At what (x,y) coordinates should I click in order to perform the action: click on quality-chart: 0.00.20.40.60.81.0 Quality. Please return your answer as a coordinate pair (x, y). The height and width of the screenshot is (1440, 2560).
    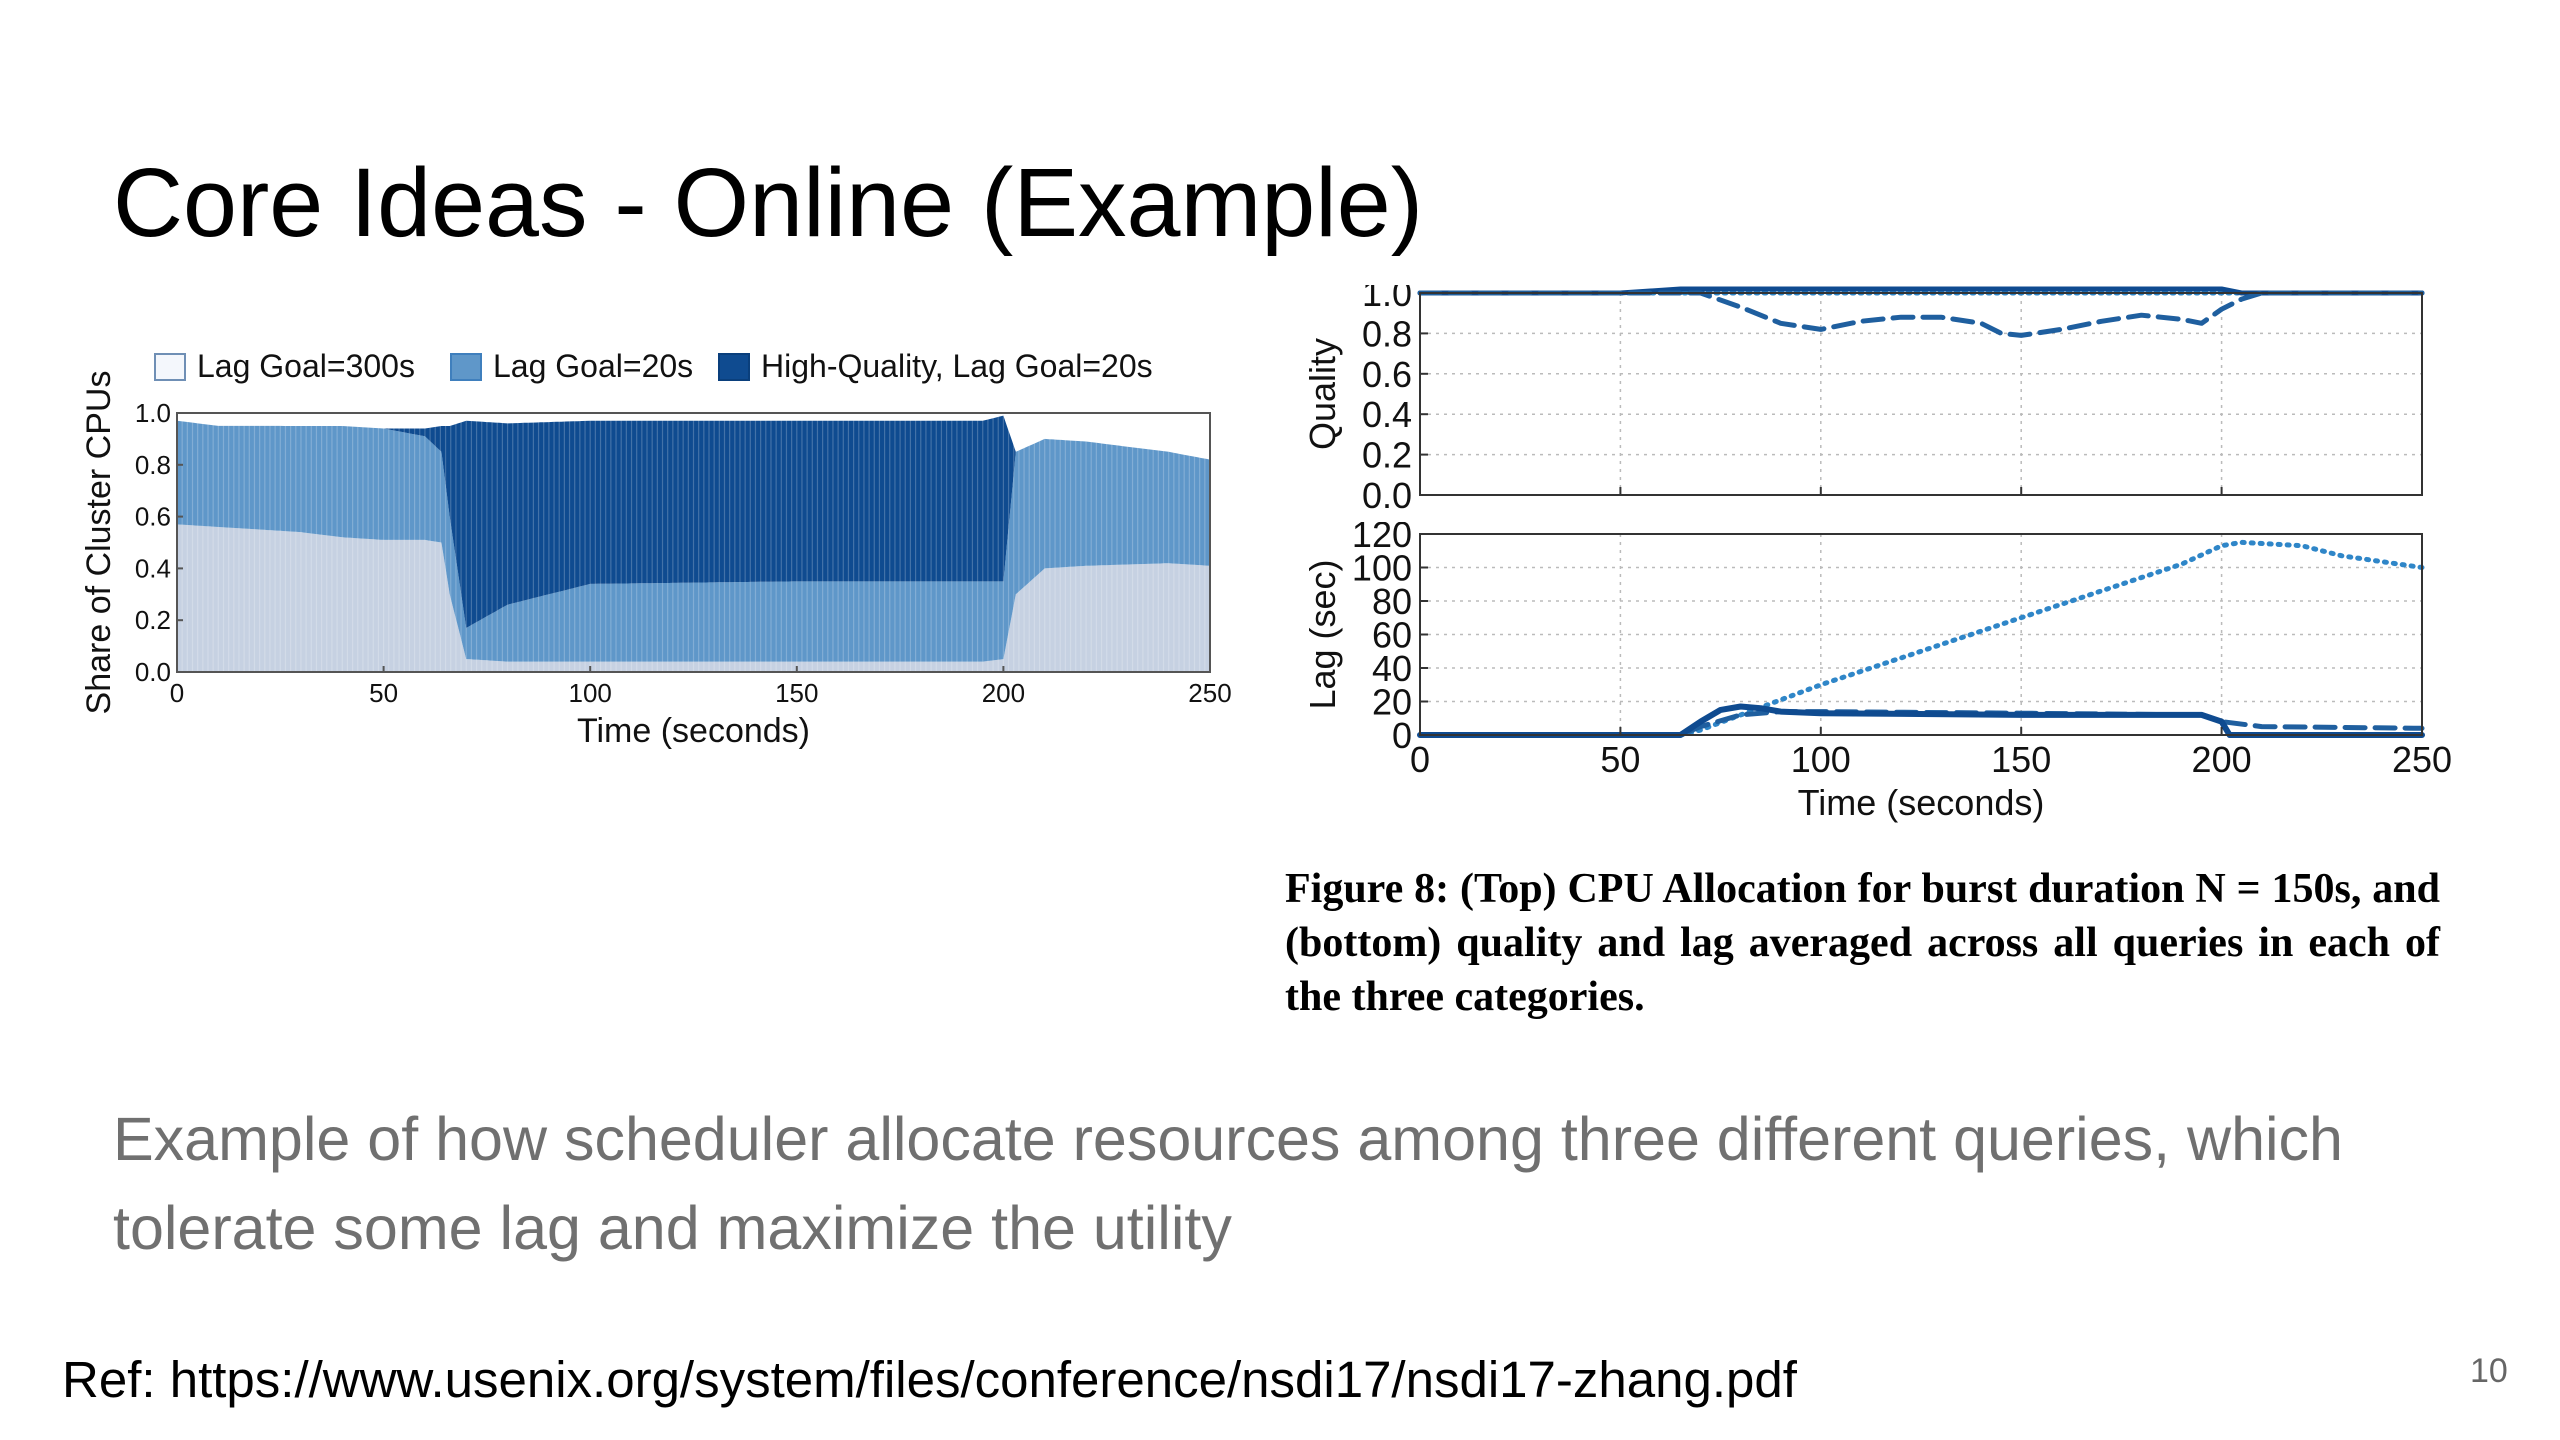
    Looking at the image, I should click on (1863, 397).